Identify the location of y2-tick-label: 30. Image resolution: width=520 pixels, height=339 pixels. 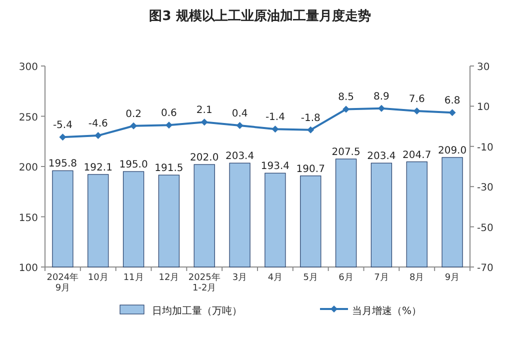
(483, 67).